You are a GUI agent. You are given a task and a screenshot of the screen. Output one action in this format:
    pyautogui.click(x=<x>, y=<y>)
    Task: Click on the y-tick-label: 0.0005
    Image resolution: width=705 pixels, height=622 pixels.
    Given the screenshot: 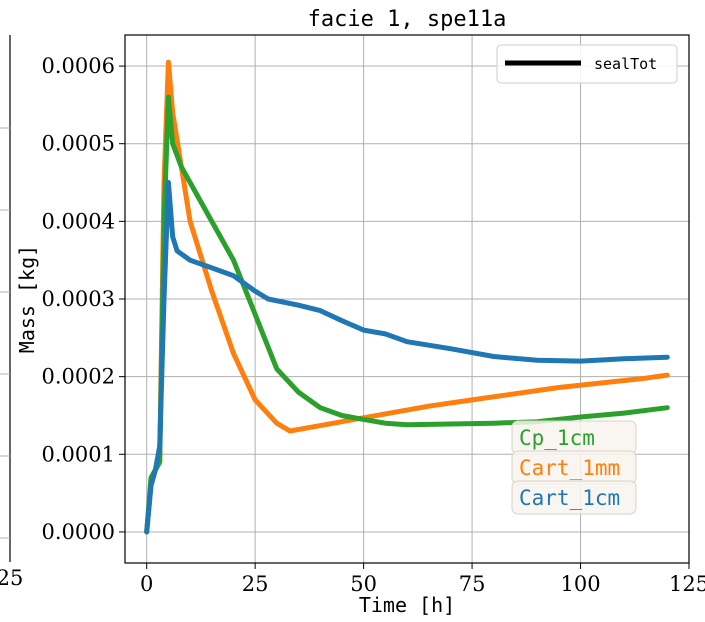 What is the action you would take?
    pyautogui.click(x=78, y=144)
    